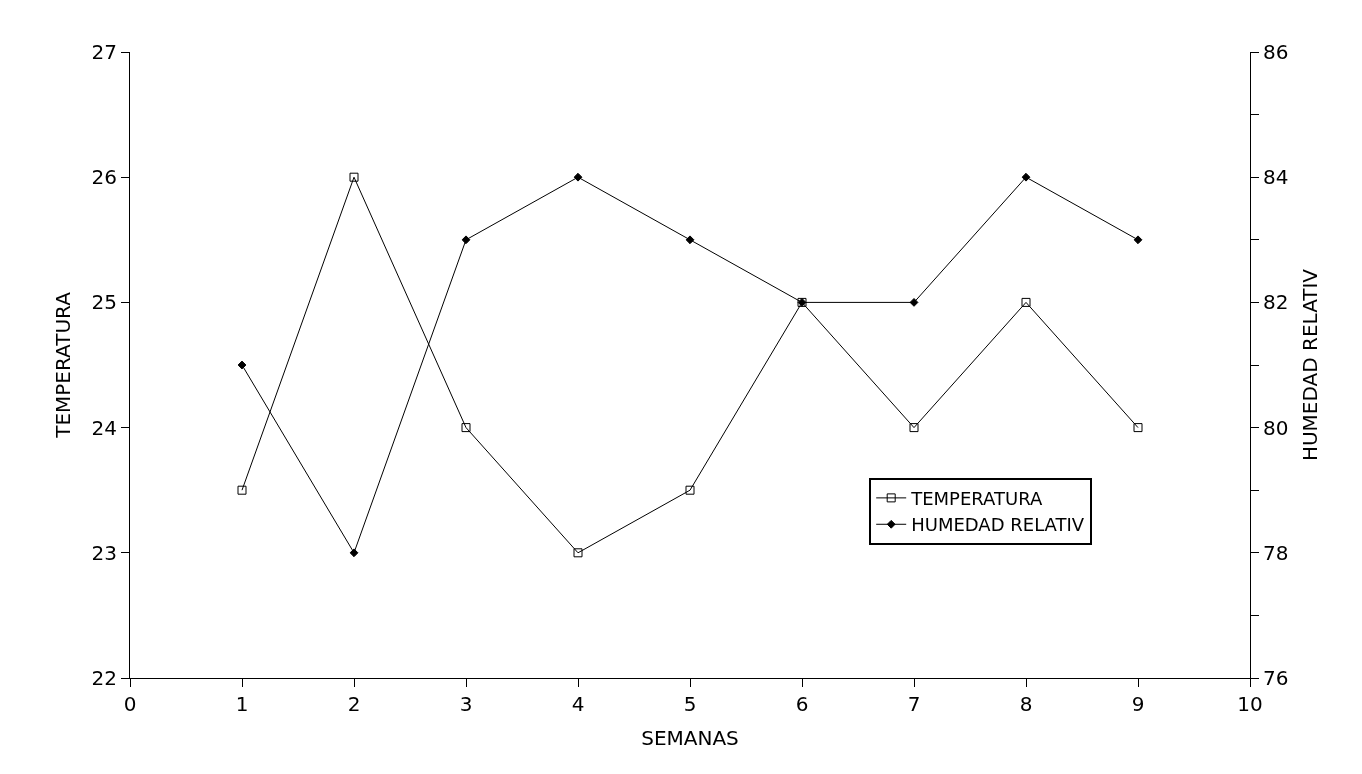 Image resolution: width=1362 pixels, height=774 pixels. Describe the element at coordinates (976, 498) in the screenshot. I see `legend-label: TEMPERATURA` at that location.